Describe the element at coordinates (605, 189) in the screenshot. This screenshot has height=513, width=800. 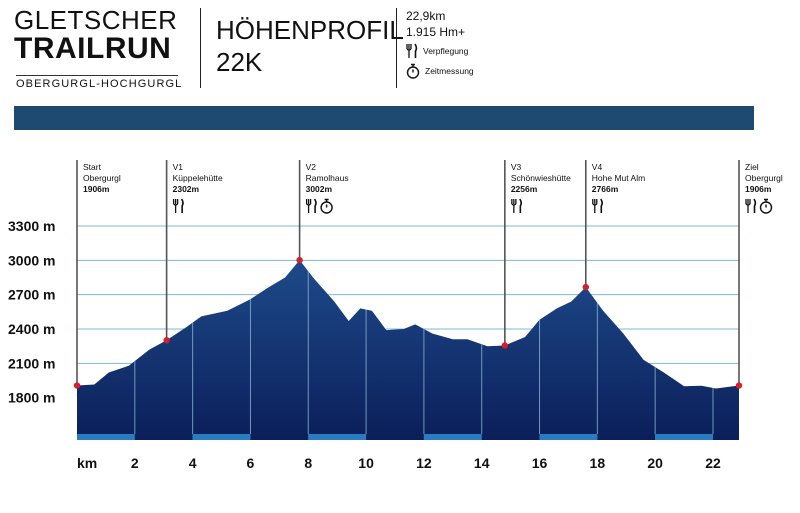
I see `station-elevation: 2766m` at that location.